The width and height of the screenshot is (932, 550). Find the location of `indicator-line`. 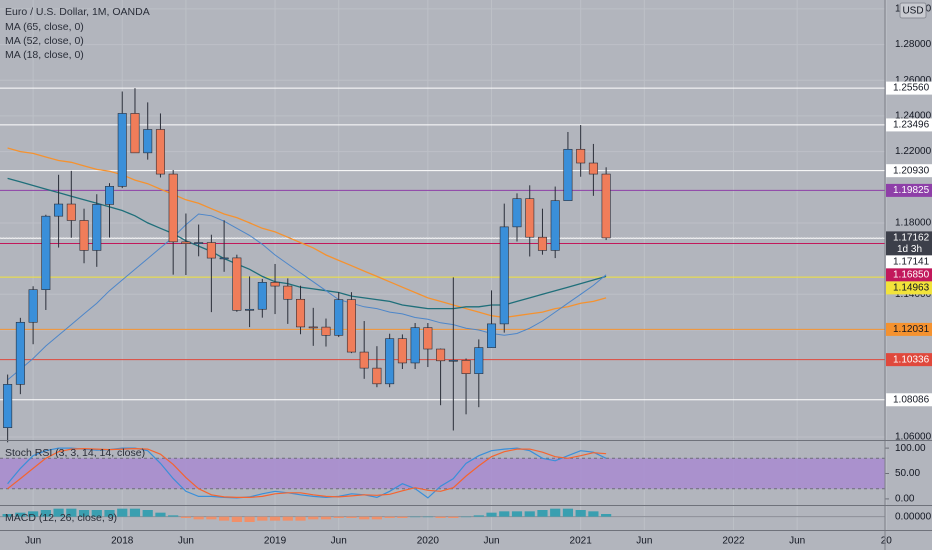

indicator-line is located at coordinates (307, 472).